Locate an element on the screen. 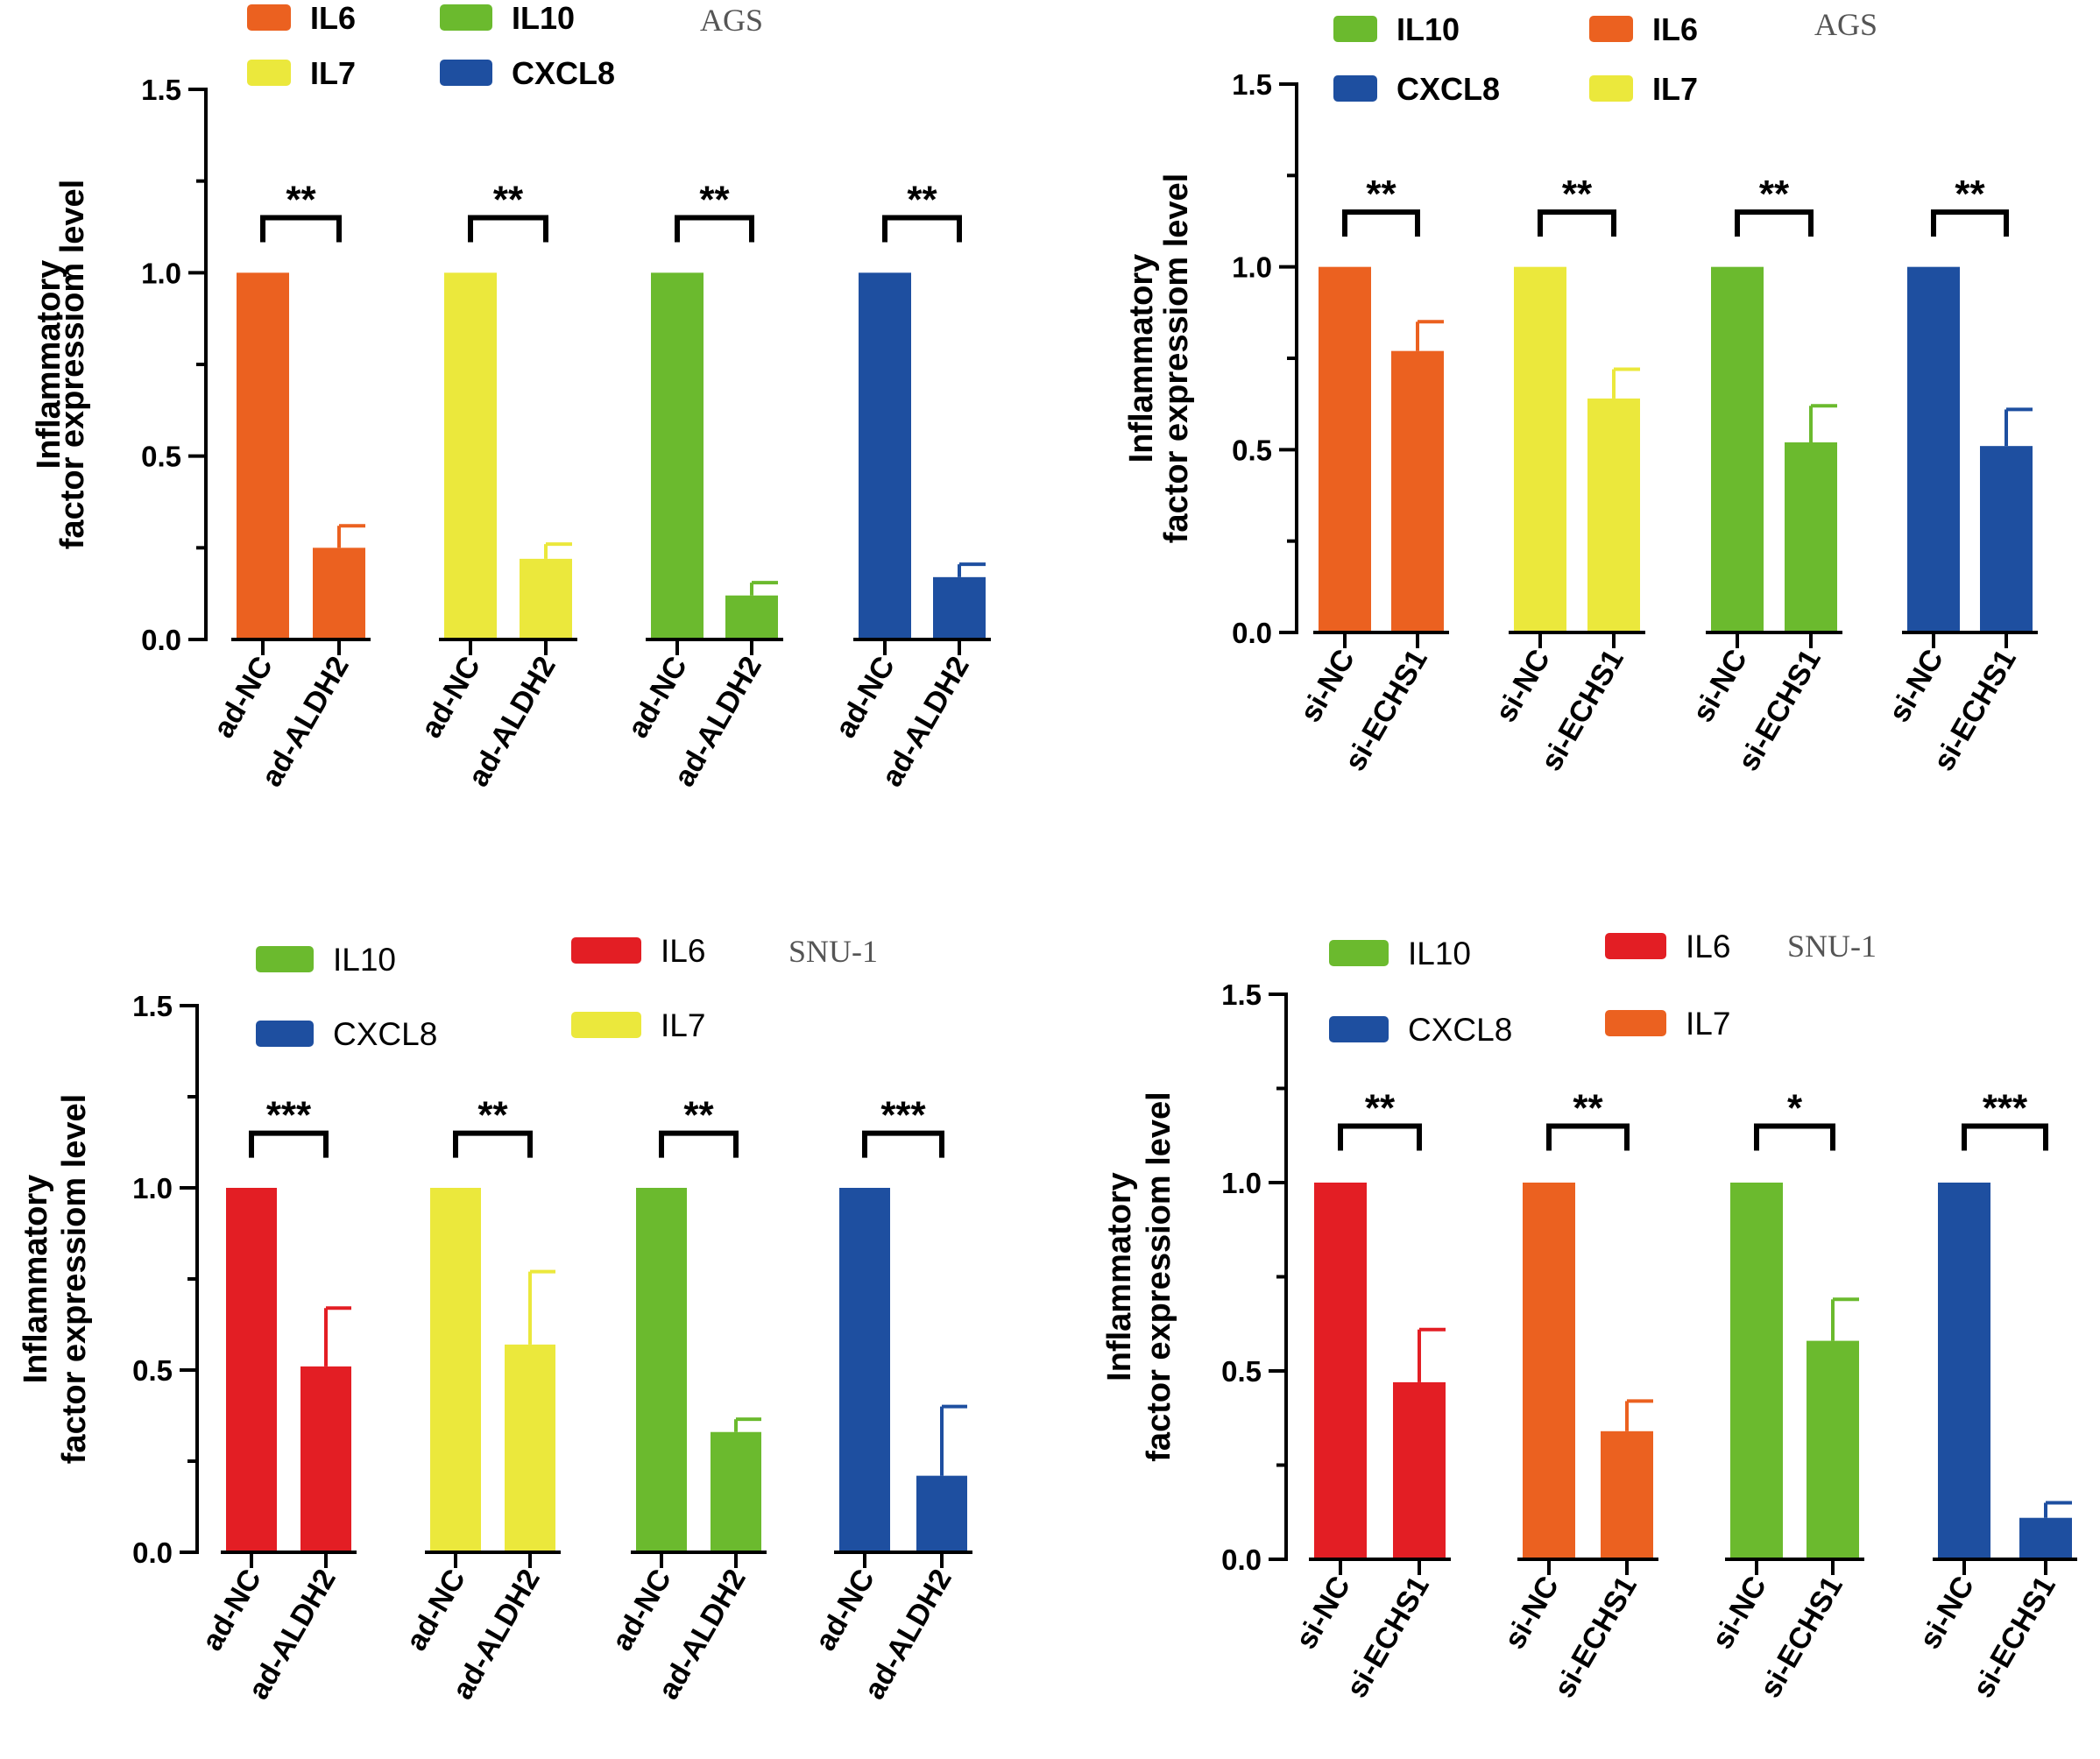 Image resolution: width=2100 pixels, height=1759 pixels. legend: IL10 IL6 CXCL8 IL7 is located at coordinates (1529, 988).